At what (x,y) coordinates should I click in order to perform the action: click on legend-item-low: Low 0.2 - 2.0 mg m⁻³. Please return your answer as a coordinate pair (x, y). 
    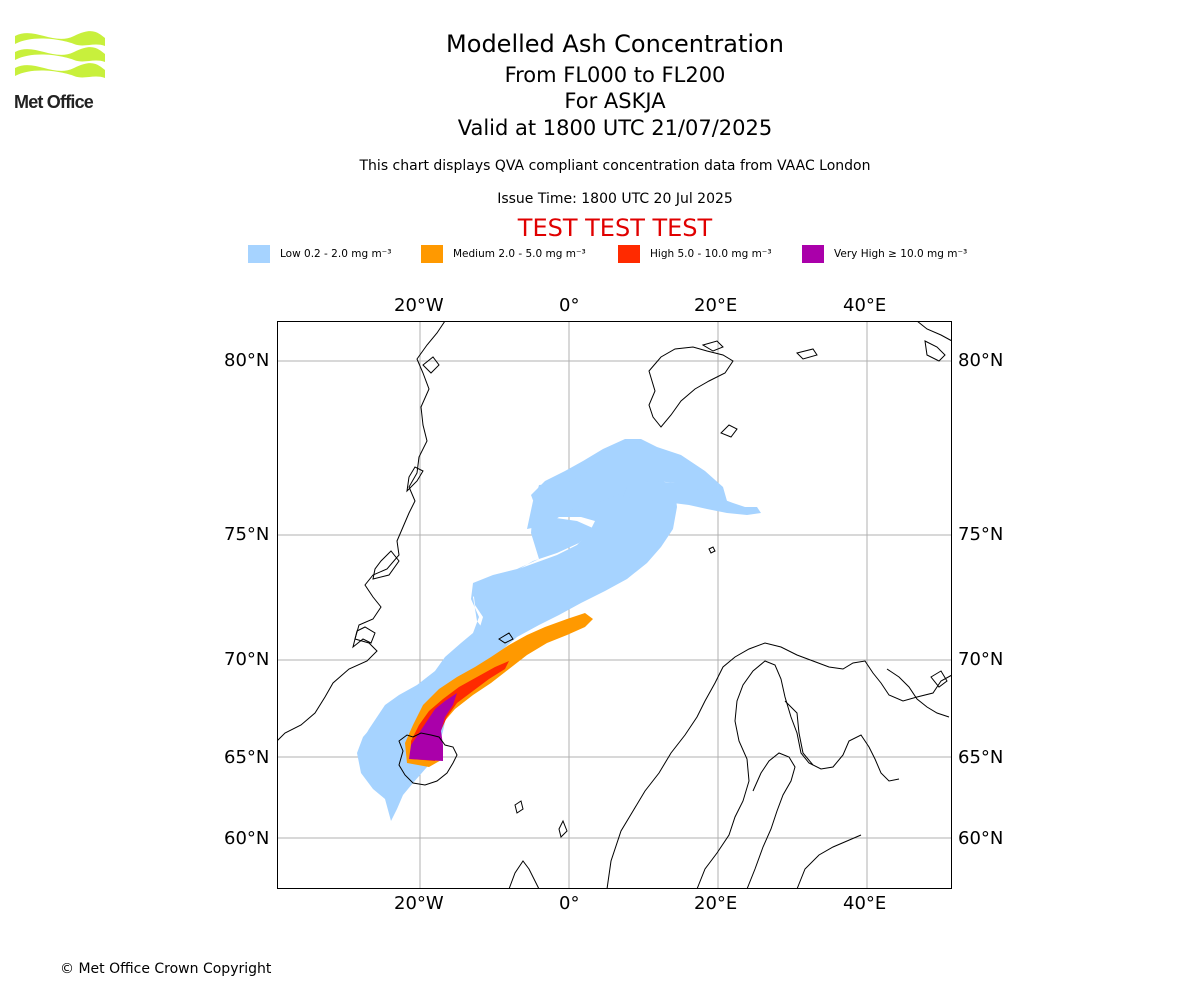
    Looking at the image, I should click on (319, 254).